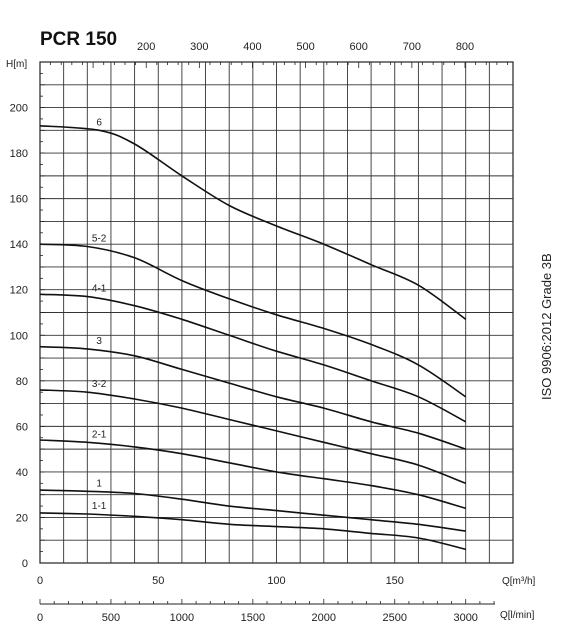 Image resolution: width=565 pixels, height=634 pixels. What do you see at coordinates (517, 615) in the screenshot?
I see `x2-axis-label: Q[l/min]` at bounding box center [517, 615].